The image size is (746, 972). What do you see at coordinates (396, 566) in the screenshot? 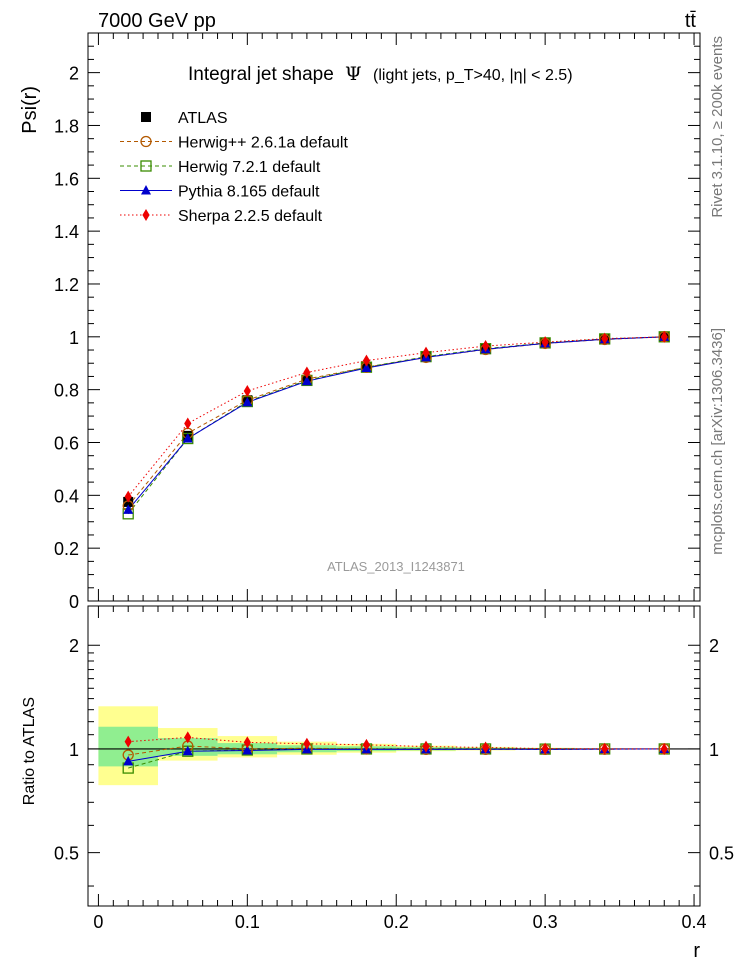
I see `watermark-label: ATLAS_2013_I1243871` at bounding box center [396, 566].